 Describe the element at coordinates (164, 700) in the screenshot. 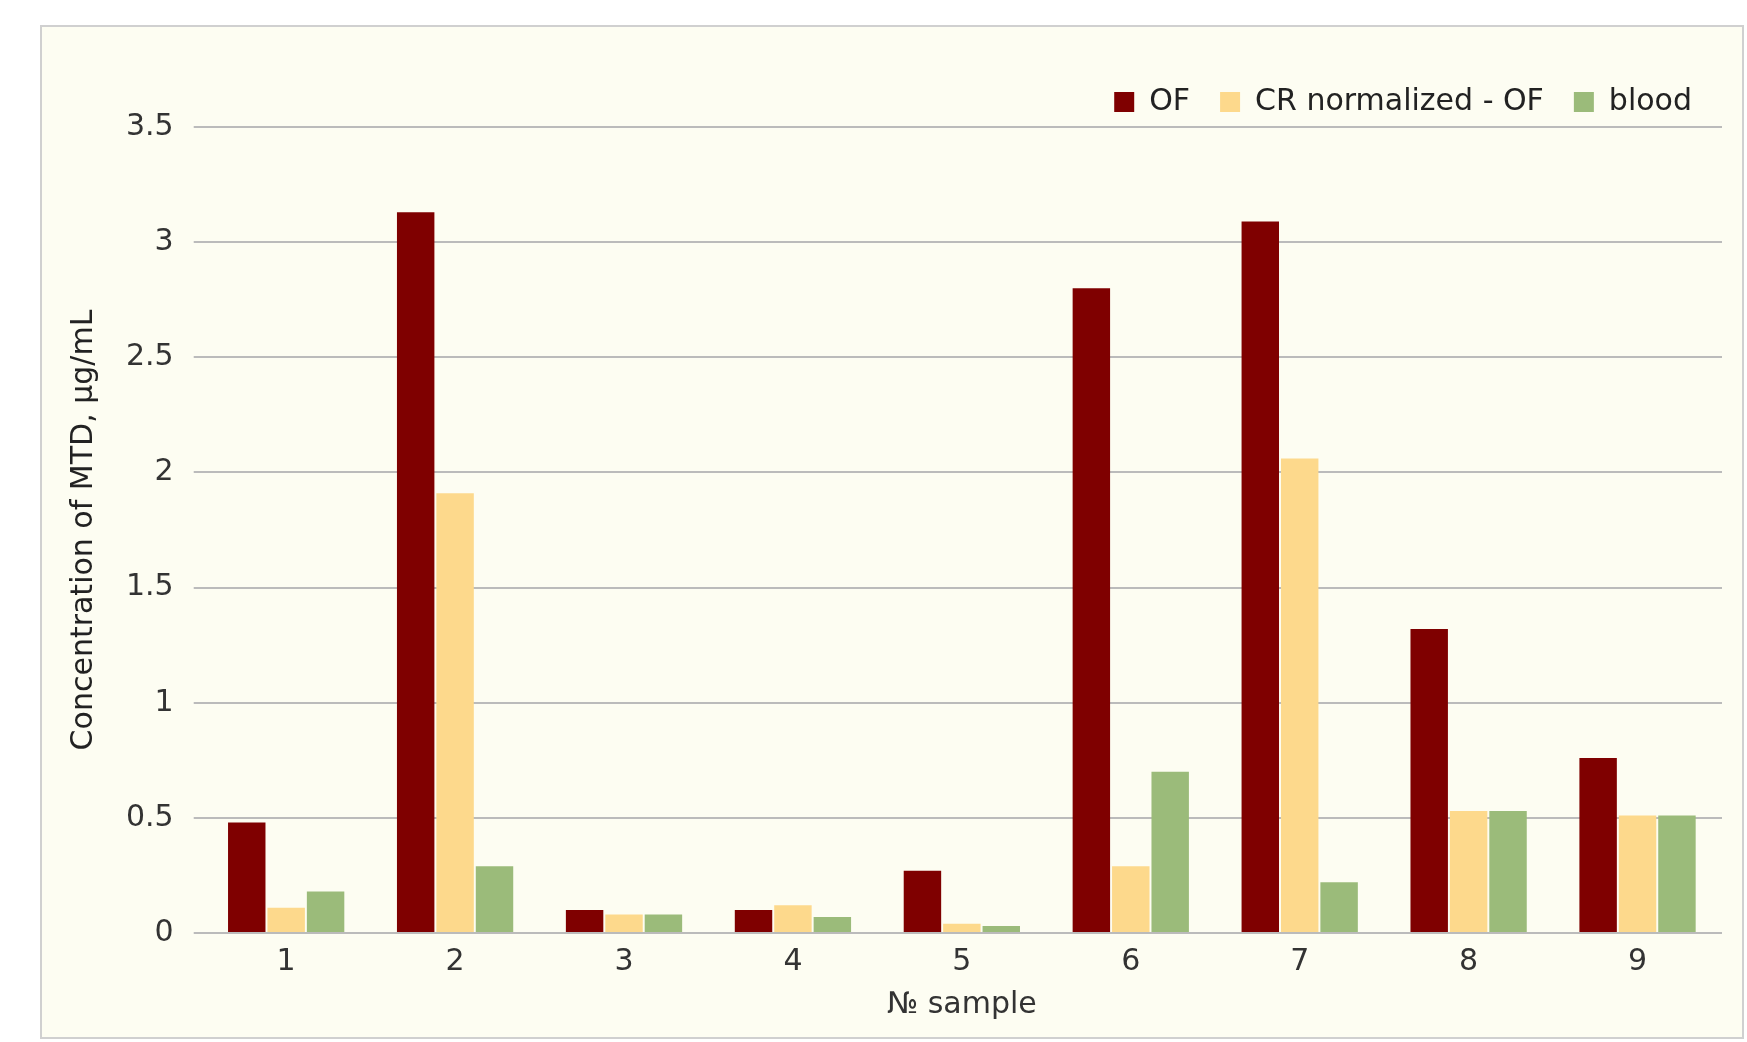

I see `y-tick-label: 1` at that location.